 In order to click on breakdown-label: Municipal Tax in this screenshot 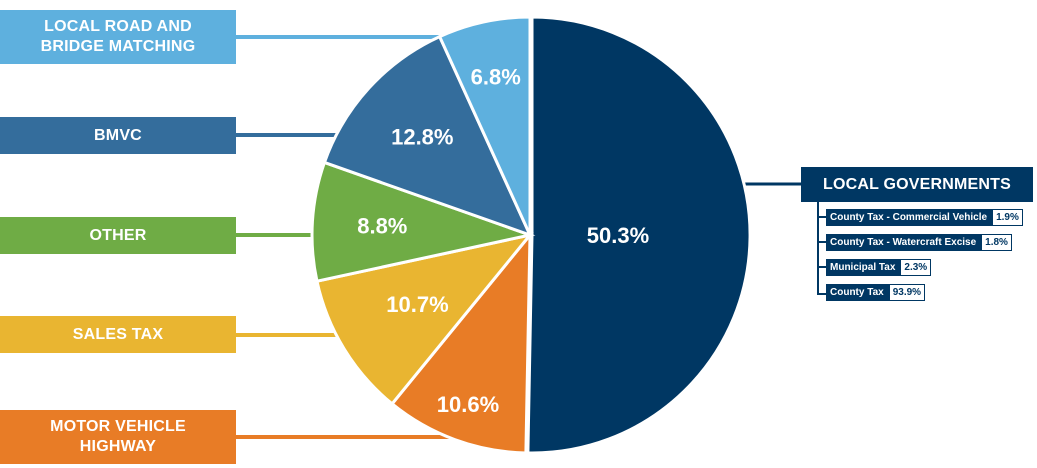, I will do `click(863, 267)`.